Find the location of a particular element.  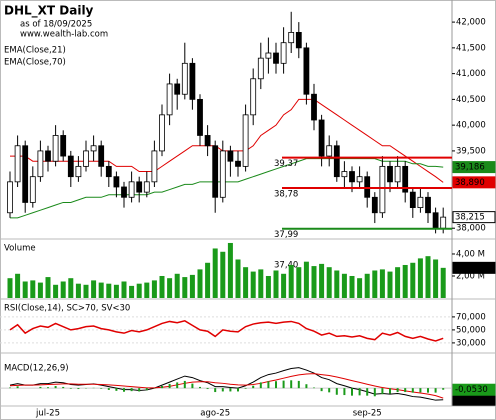

value-box-label: 38,890 is located at coordinates (470, 183).